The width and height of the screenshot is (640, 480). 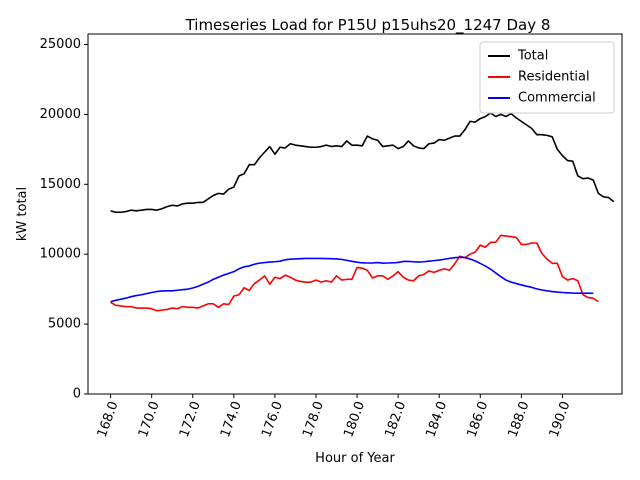 What do you see at coordinates (60, 254) in the screenshot?
I see `y-tick-label: 10000` at bounding box center [60, 254].